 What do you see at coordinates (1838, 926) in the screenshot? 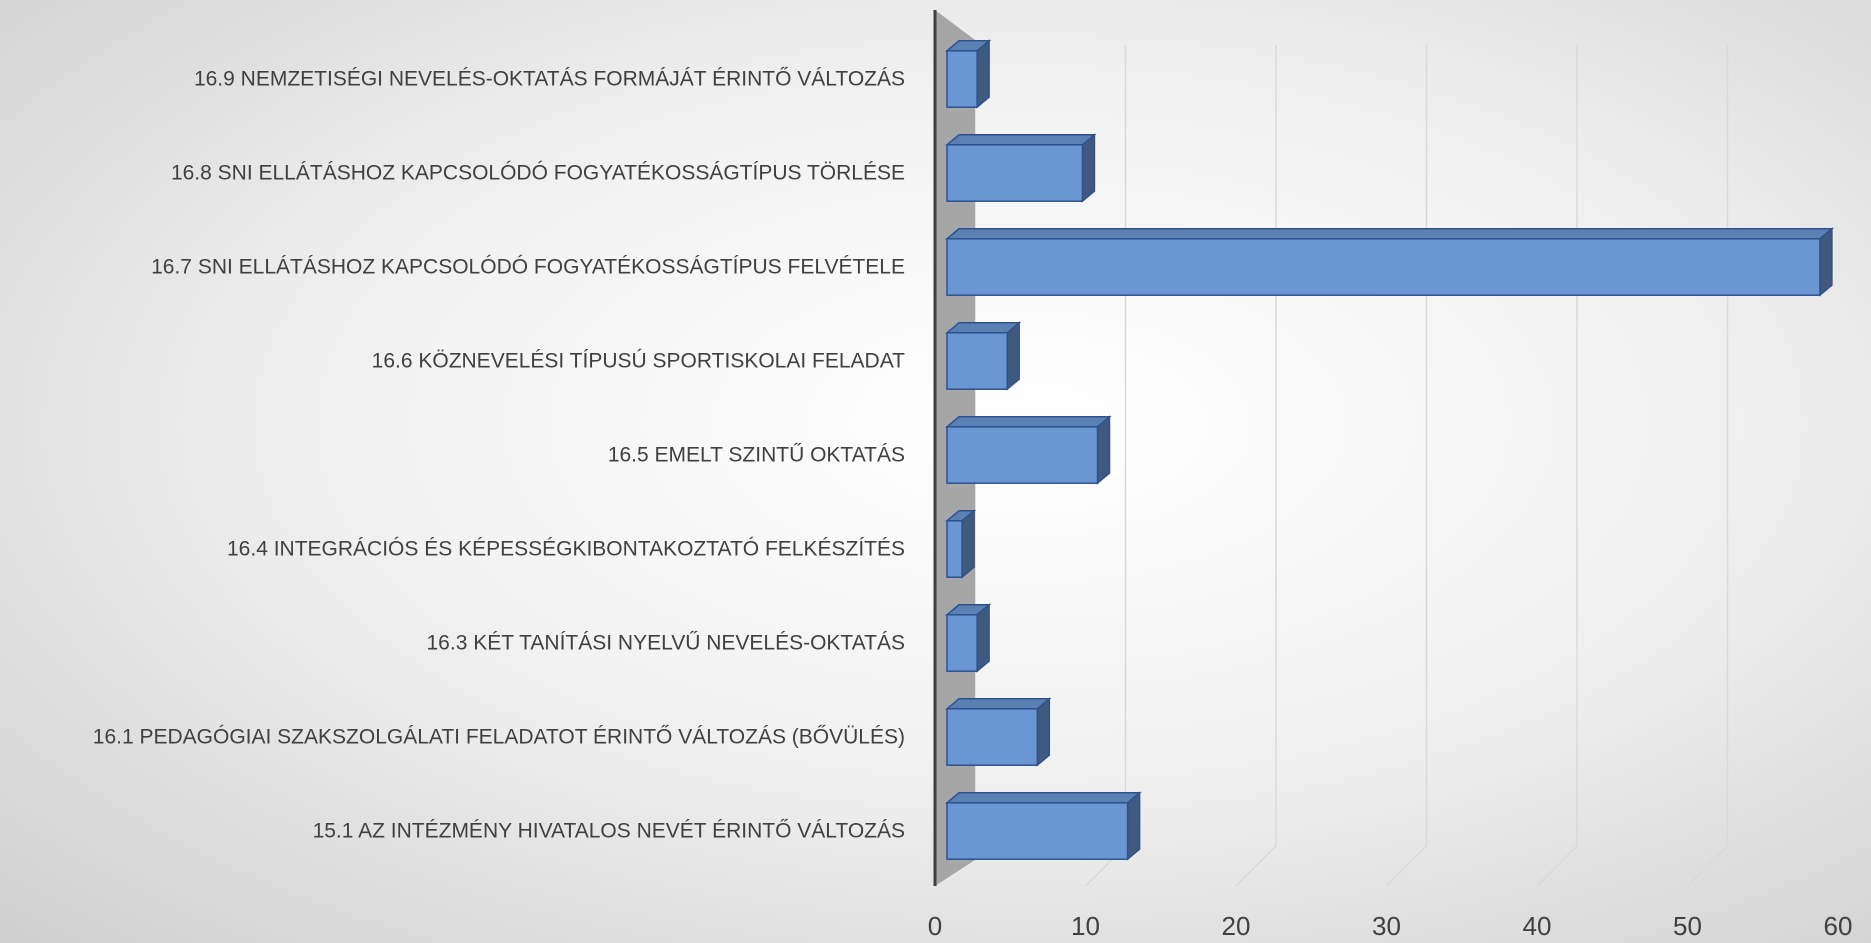
I see `x-tick-label: 60` at bounding box center [1838, 926].